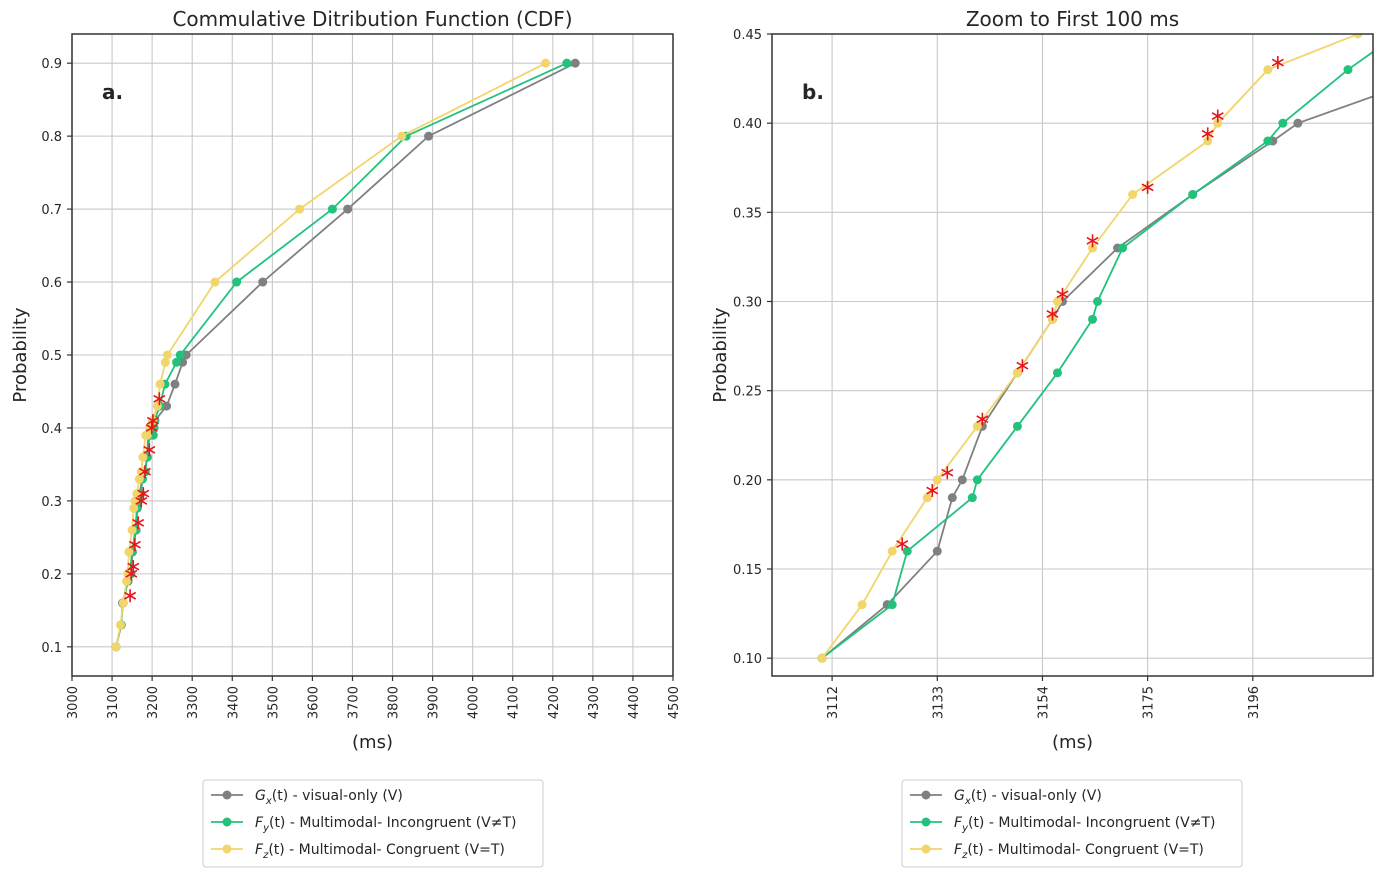 The image size is (1384, 880). I want to click on x-tick-label: 3196, so click(1254, 702).